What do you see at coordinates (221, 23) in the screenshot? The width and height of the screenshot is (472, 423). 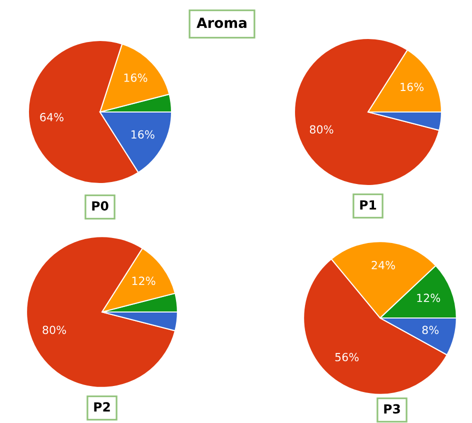 I see `text: Aroma` at bounding box center [221, 23].